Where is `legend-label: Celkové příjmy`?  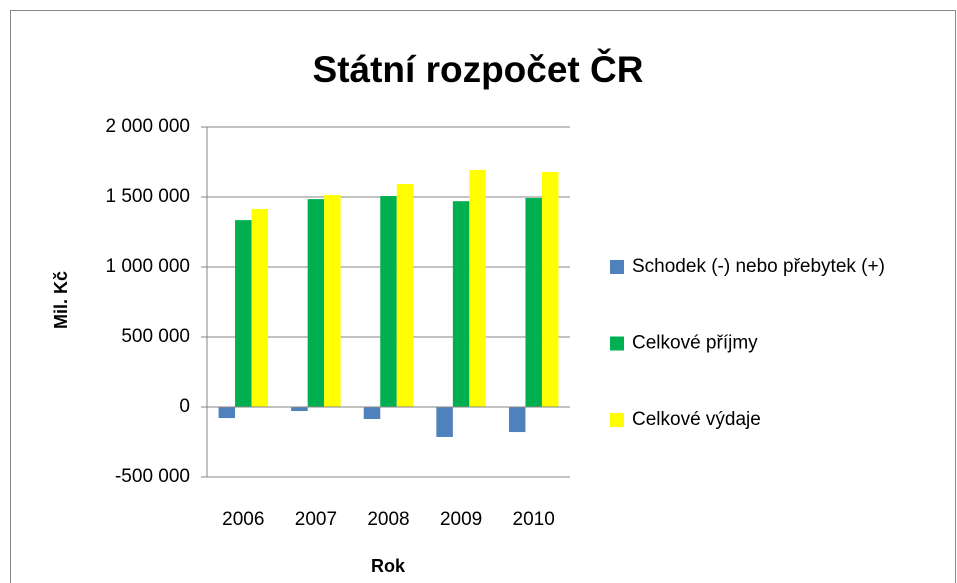
legend-label: Celkové příjmy is located at coordinates (695, 343).